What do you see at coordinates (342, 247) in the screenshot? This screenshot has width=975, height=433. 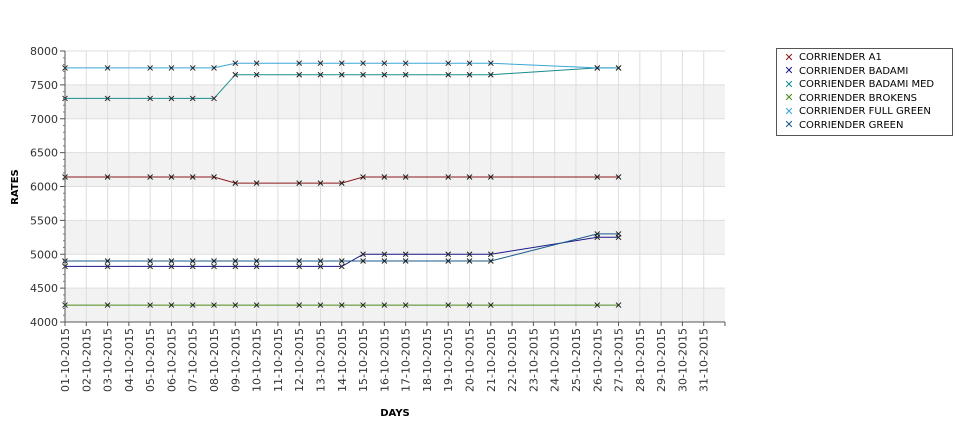 I see `series-corriender-green` at bounding box center [342, 247].